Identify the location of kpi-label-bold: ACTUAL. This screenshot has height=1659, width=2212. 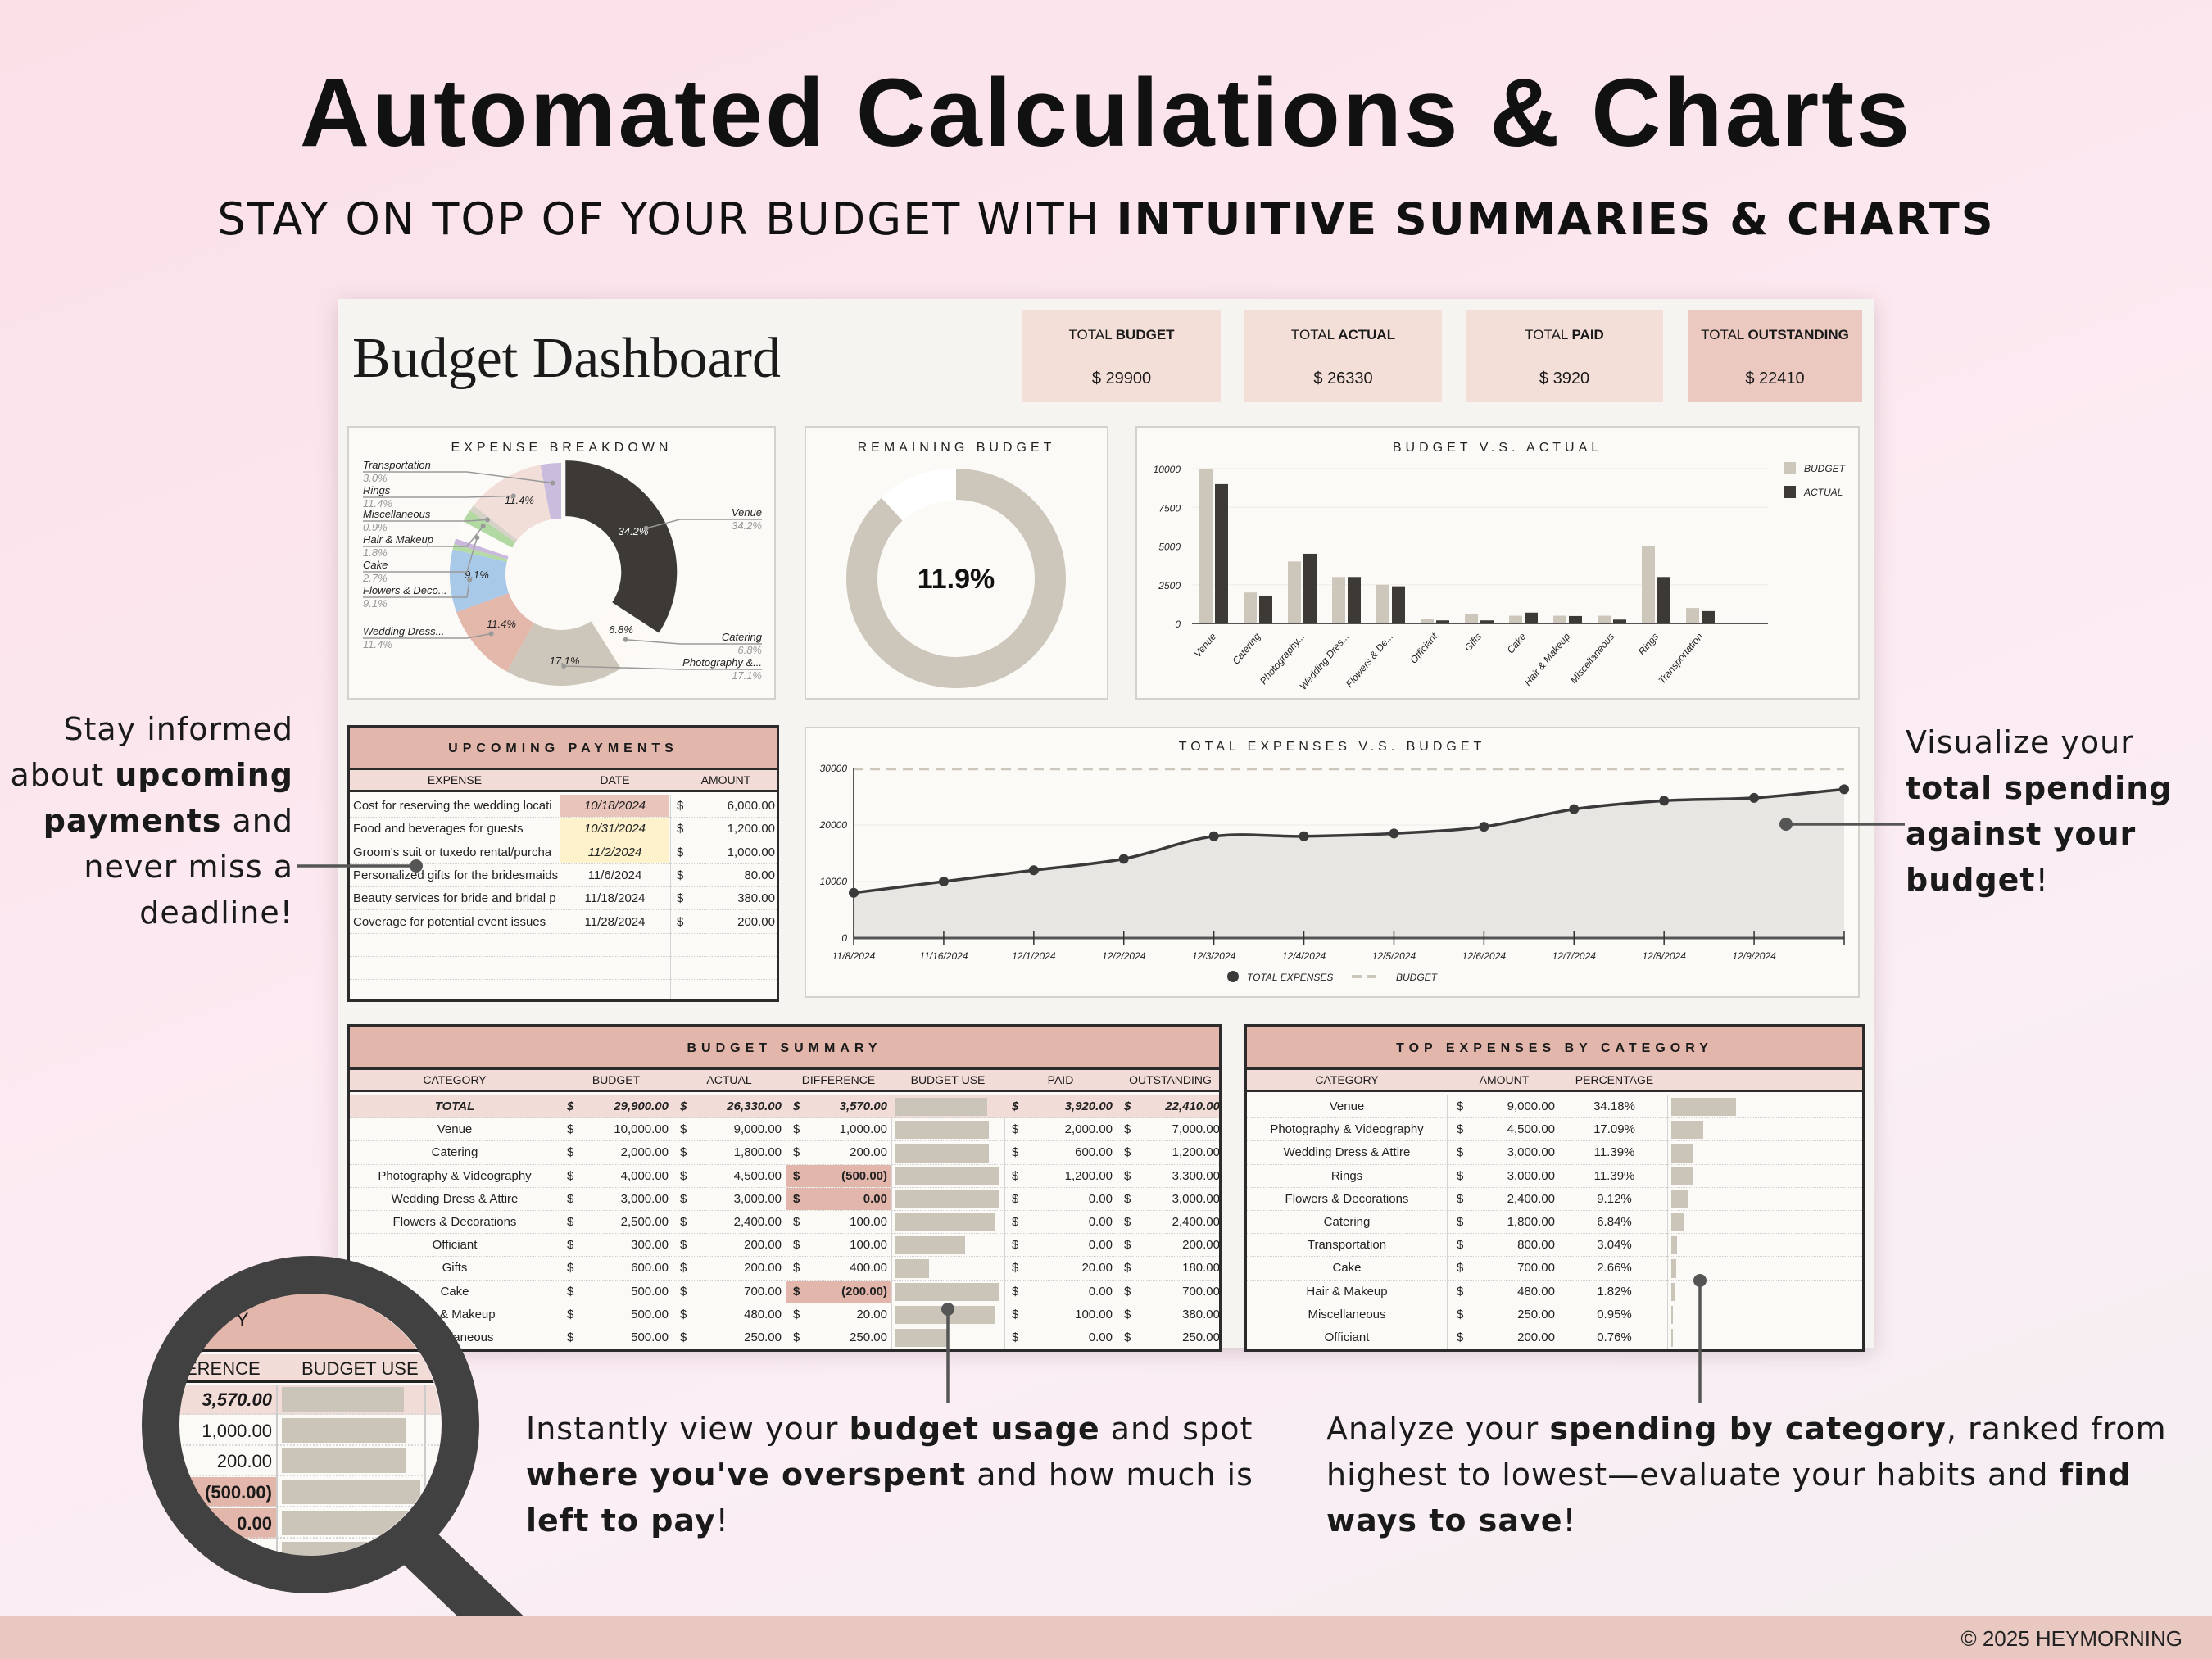
(1367, 334).